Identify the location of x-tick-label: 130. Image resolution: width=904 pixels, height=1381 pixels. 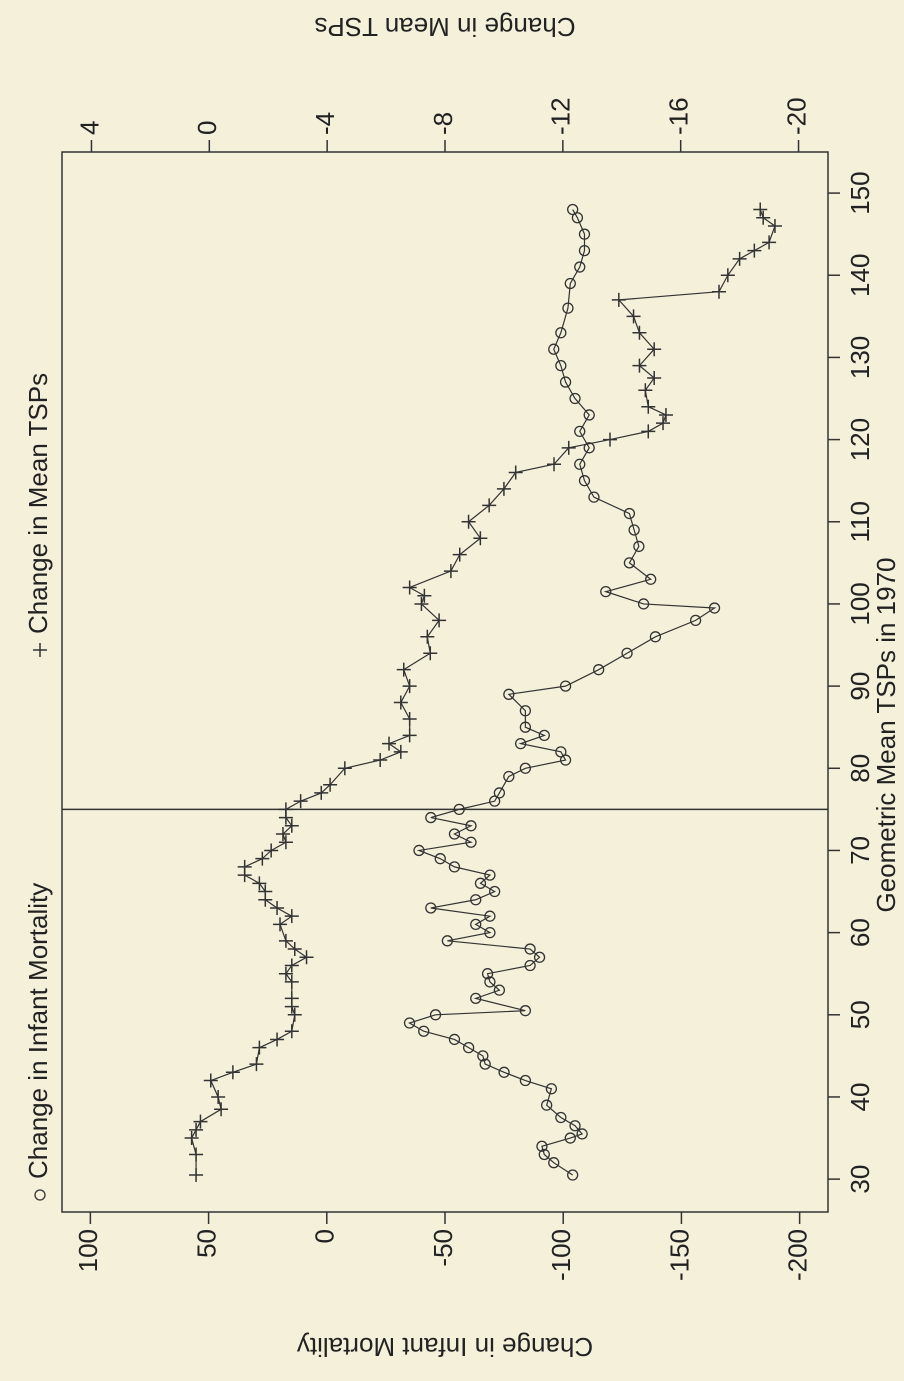
(860, 357).